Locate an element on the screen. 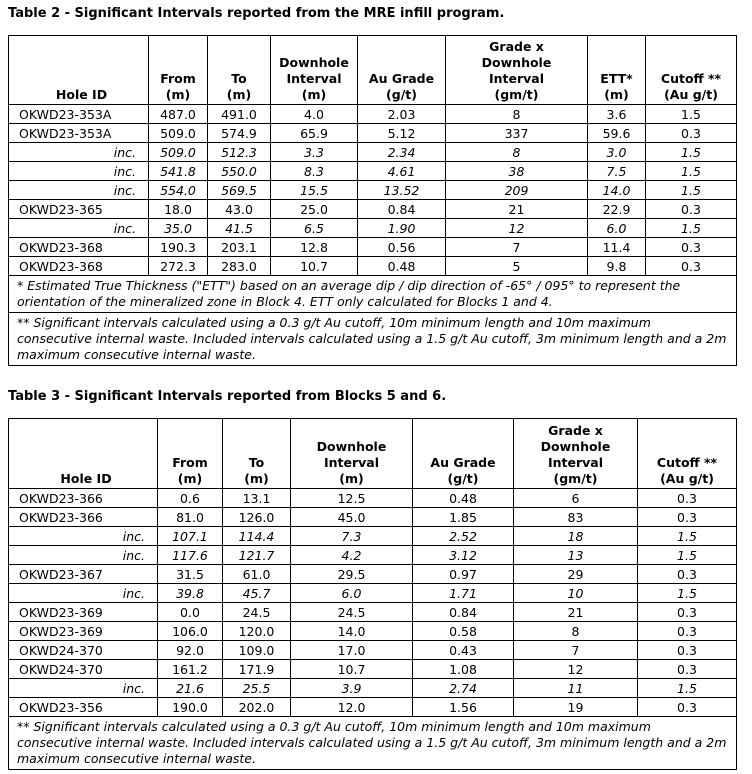 This screenshot has height=774, width=752. data-row: inc. 39.8 45.7 6.0 1.71 10 1.5 is located at coordinates (372, 593).